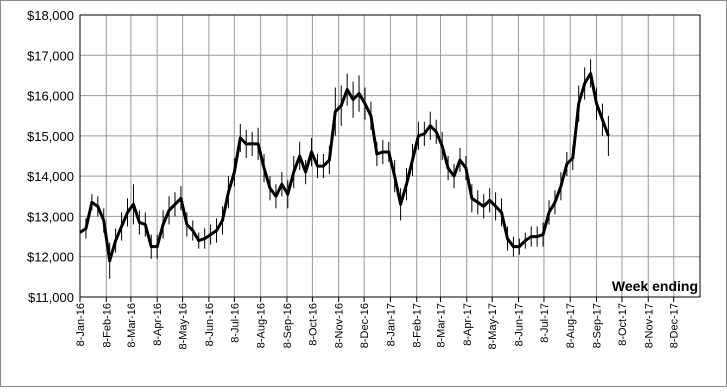 This screenshot has width=727, height=392. What do you see at coordinates (51, 297) in the screenshot?
I see `y-tick-label: $11,000` at bounding box center [51, 297].